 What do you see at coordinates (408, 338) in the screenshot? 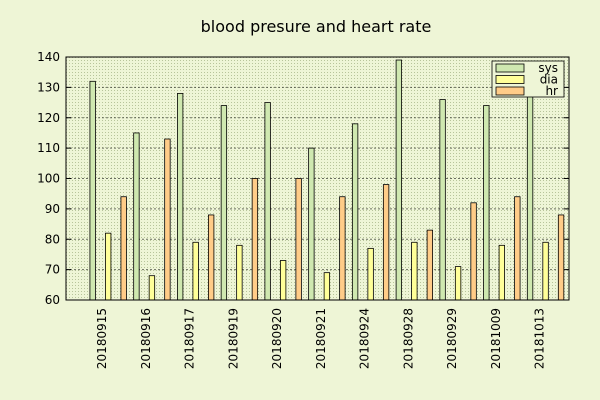
I see `x-tick-label: 20180928` at bounding box center [408, 338].